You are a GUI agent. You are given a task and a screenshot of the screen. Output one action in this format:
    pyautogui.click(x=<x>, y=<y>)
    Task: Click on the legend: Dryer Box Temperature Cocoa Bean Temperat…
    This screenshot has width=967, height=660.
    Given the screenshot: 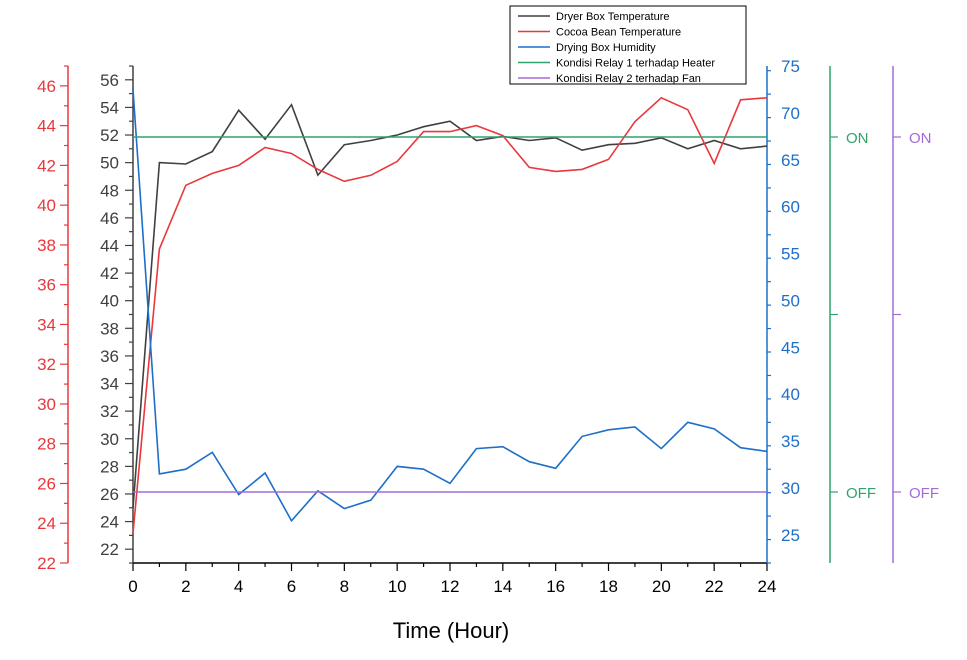 What is the action you would take?
    pyautogui.click(x=628, y=45)
    